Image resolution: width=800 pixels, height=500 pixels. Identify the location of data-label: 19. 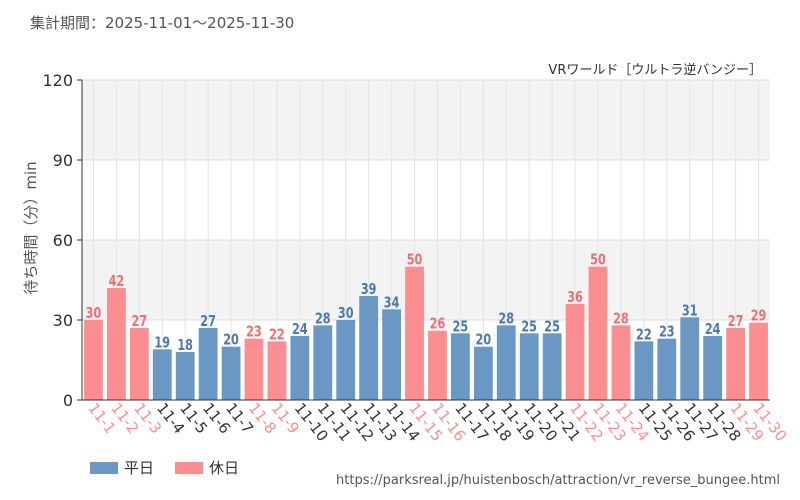
(162, 343).